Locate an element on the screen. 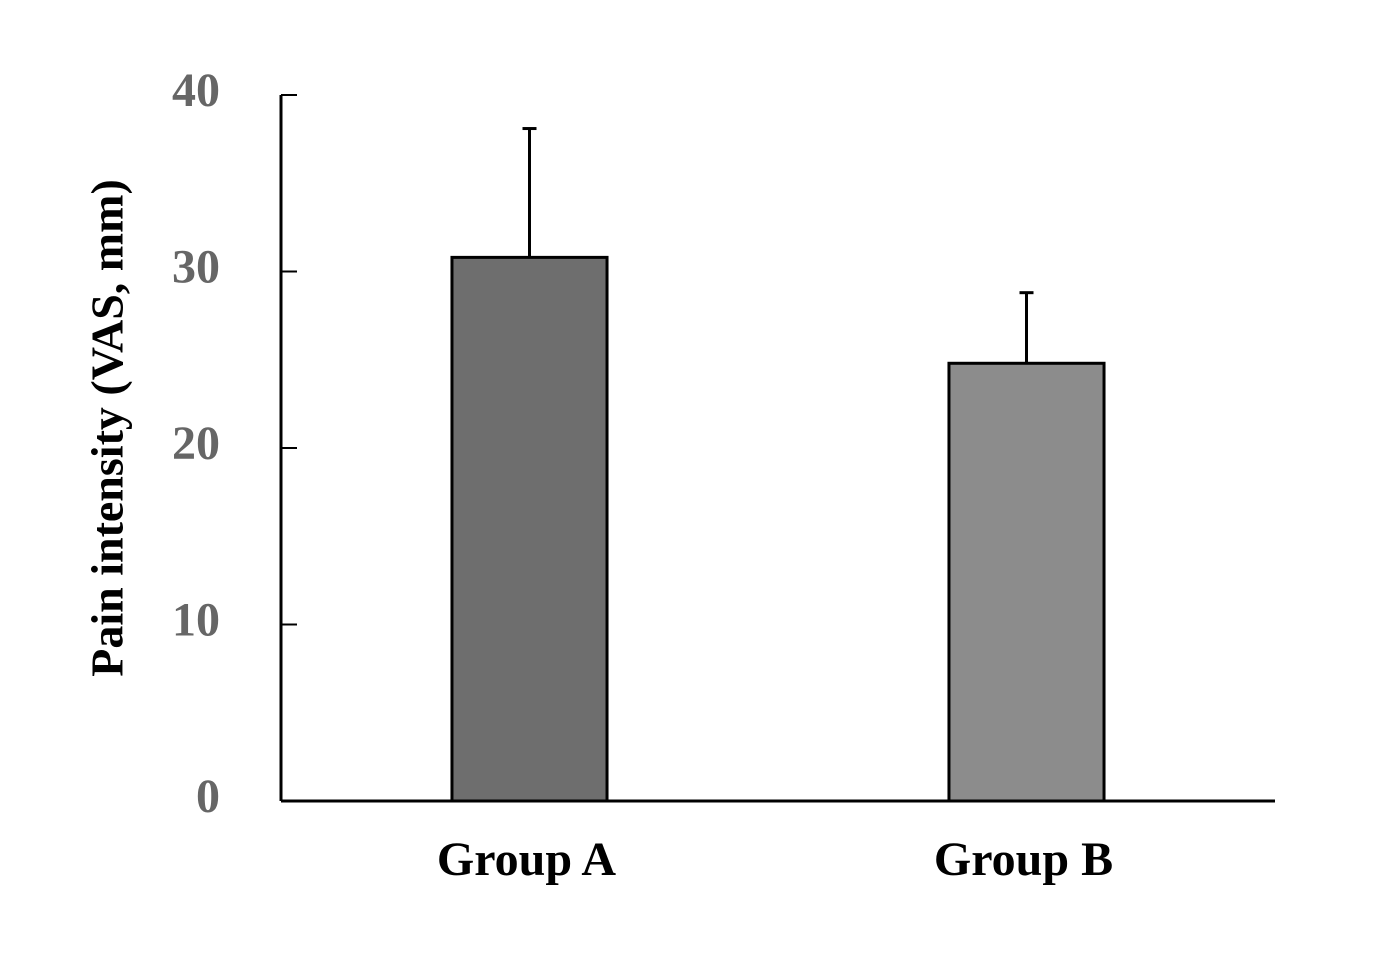  y-tick-label: 40 is located at coordinates (196, 90).